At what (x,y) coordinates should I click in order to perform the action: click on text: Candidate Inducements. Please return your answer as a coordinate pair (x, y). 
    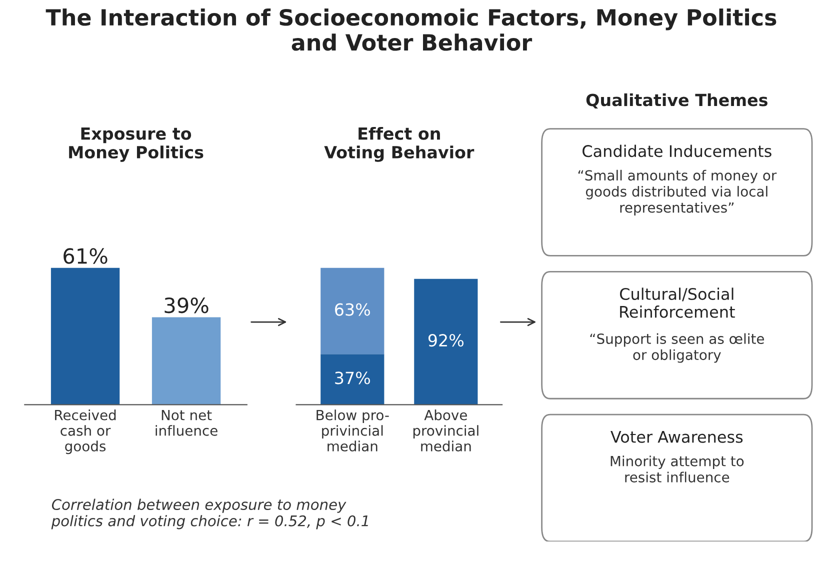
    Looking at the image, I should click on (677, 151).